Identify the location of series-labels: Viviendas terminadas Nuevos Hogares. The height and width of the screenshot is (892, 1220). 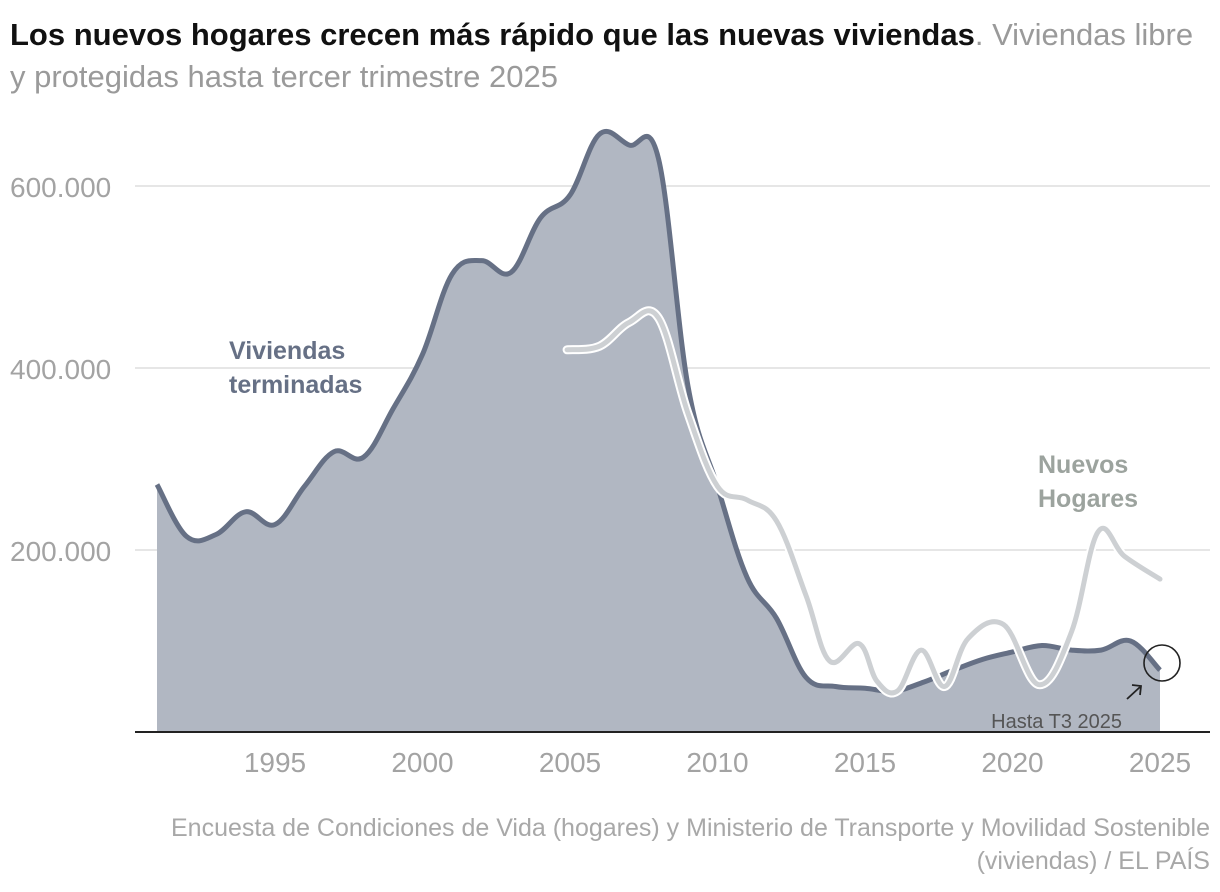
(683, 425).